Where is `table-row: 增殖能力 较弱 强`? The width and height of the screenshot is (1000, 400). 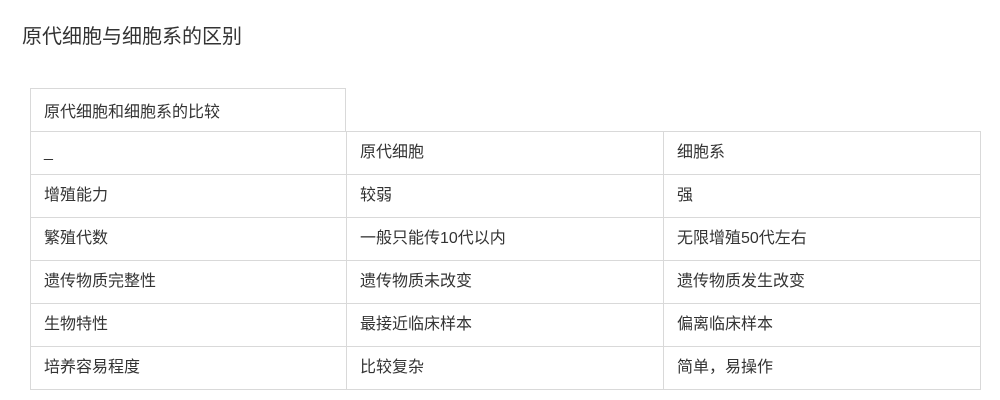 table-row: 增殖能力 较弱 强 is located at coordinates (505, 196).